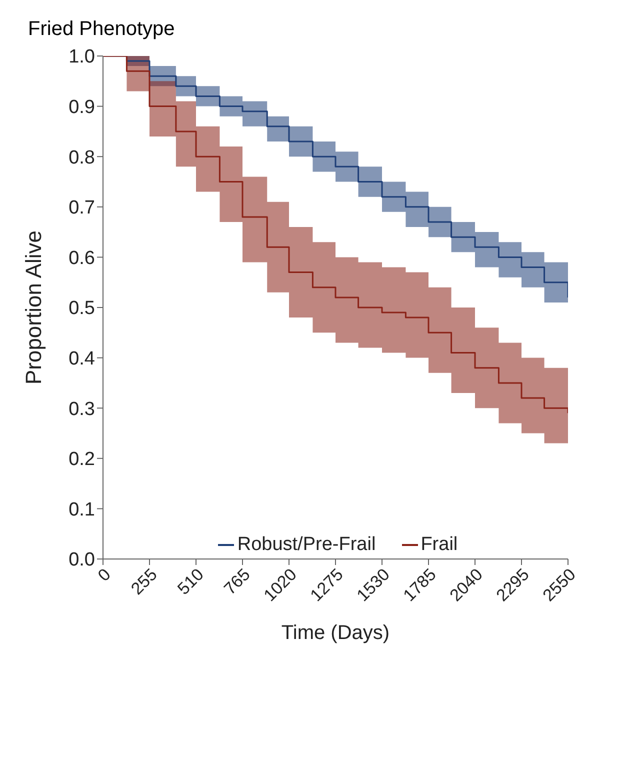 Image resolution: width=623 pixels, height=761 pixels. What do you see at coordinates (81, 157) in the screenshot?
I see `y-tick-label: 0.8` at bounding box center [81, 157].